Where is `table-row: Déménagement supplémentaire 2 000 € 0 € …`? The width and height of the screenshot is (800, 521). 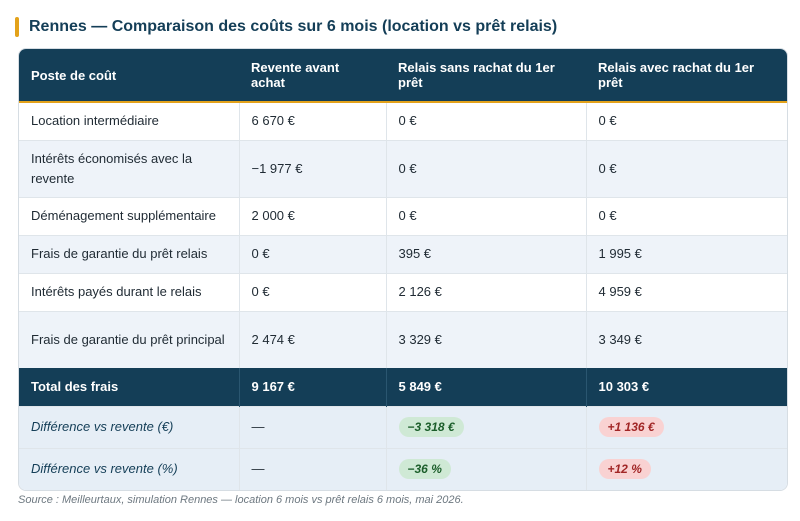
table-row: Déménagement supplémentaire 2 000 € 0 € … is located at coordinates (403, 215).